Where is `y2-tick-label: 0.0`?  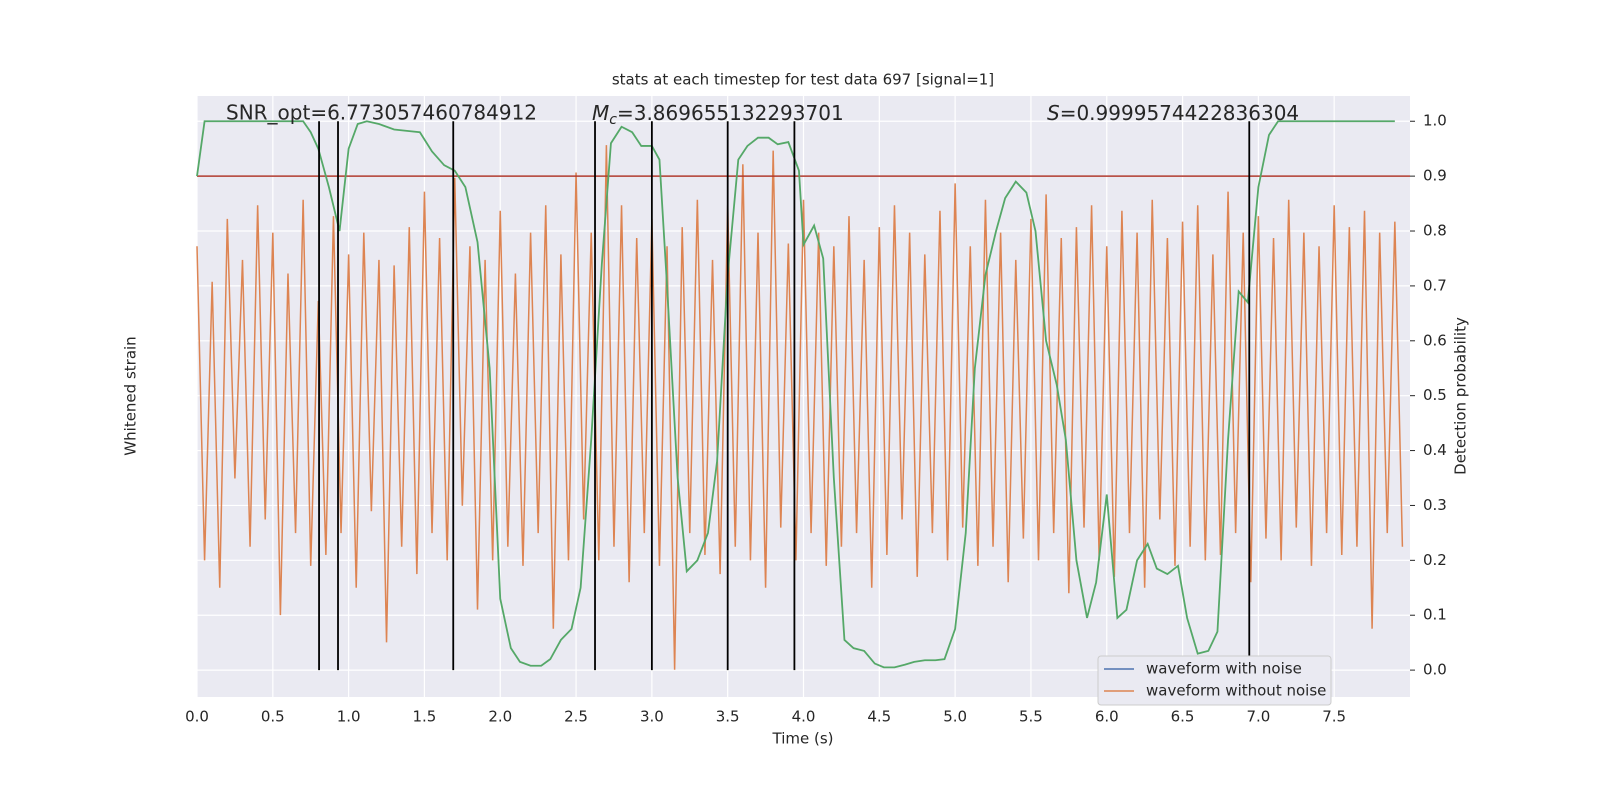 y2-tick-label: 0.0 is located at coordinates (1435, 670).